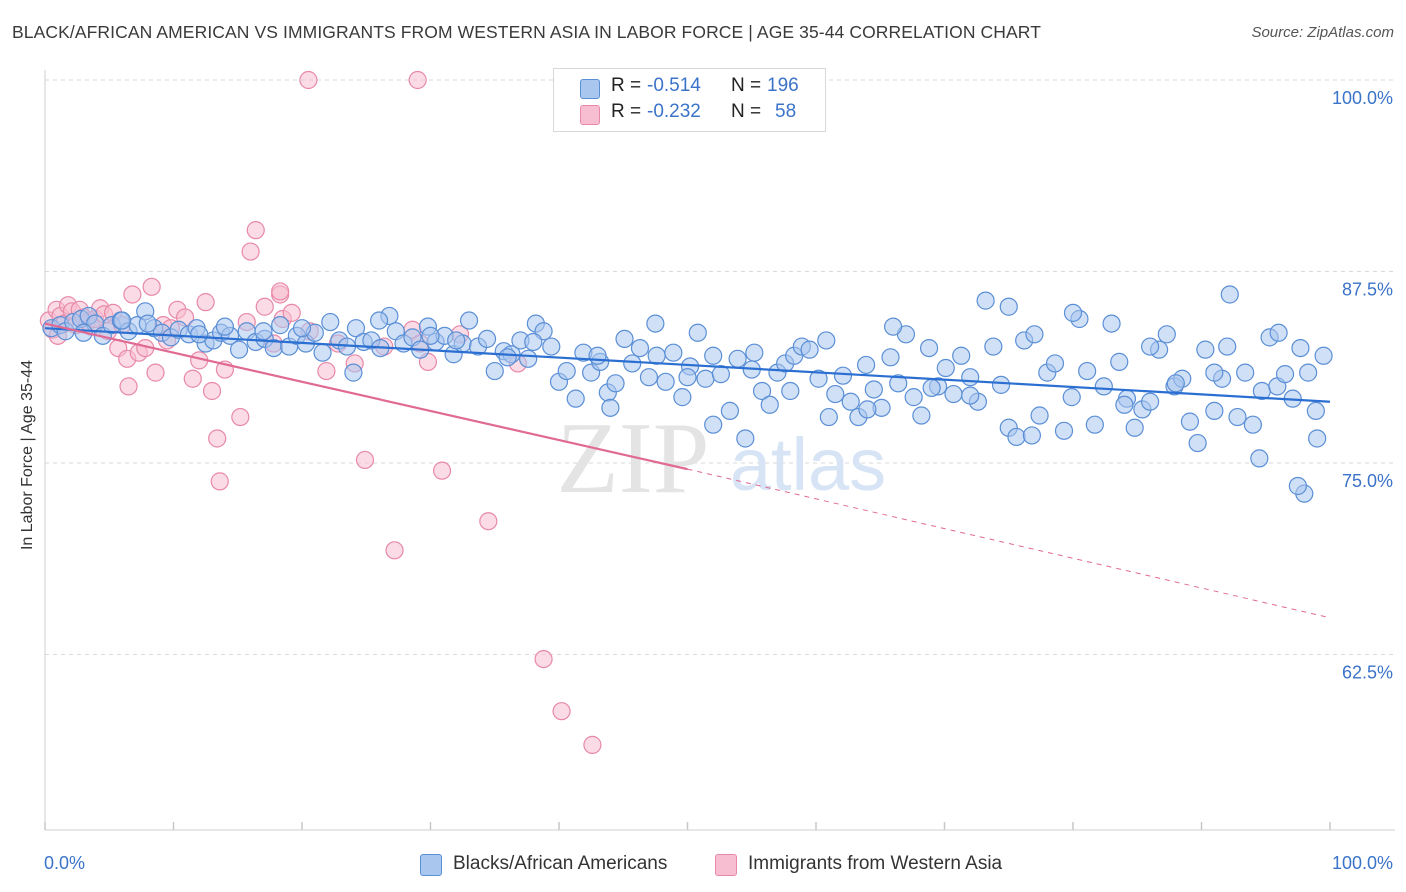 The width and height of the screenshot is (1406, 892). Describe the element at coordinates (366, 396) in the screenshot. I see `trend-line-pink` at that location.